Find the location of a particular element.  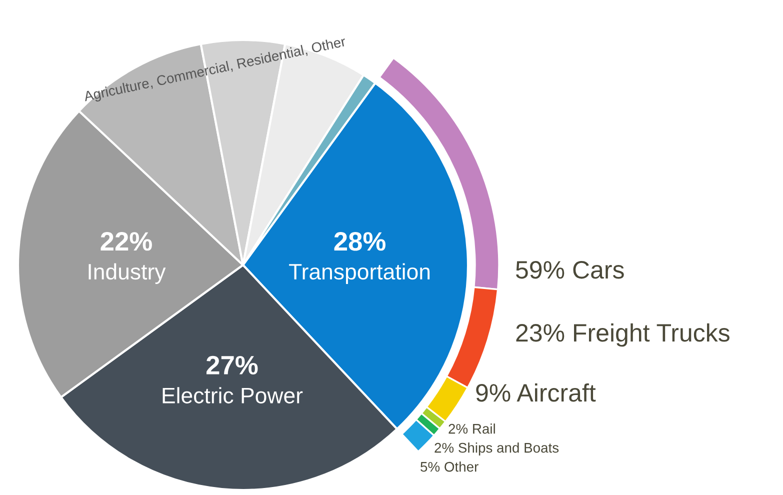

data-label: 22% is located at coordinates (126, 241).